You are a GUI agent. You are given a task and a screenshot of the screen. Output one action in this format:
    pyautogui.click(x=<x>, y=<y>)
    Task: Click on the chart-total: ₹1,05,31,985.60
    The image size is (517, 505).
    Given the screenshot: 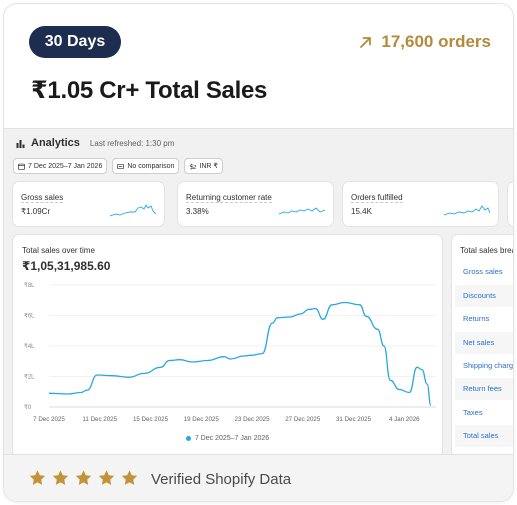 What is the action you would take?
    pyautogui.click(x=66, y=266)
    